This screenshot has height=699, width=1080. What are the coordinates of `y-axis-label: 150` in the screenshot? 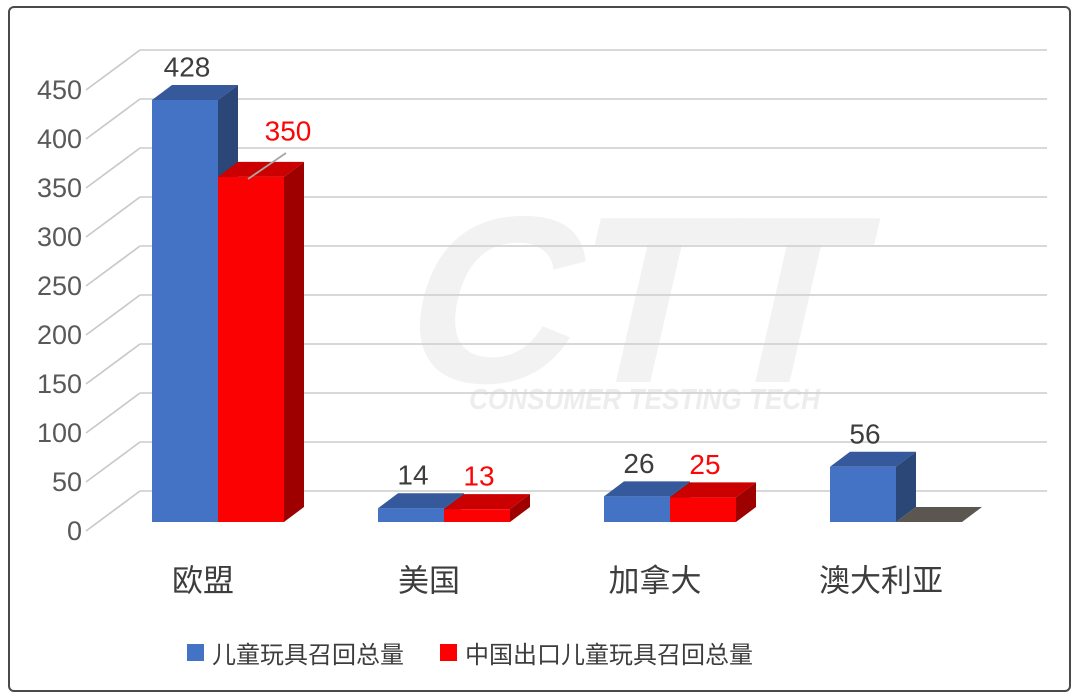 It's located at (59, 384).